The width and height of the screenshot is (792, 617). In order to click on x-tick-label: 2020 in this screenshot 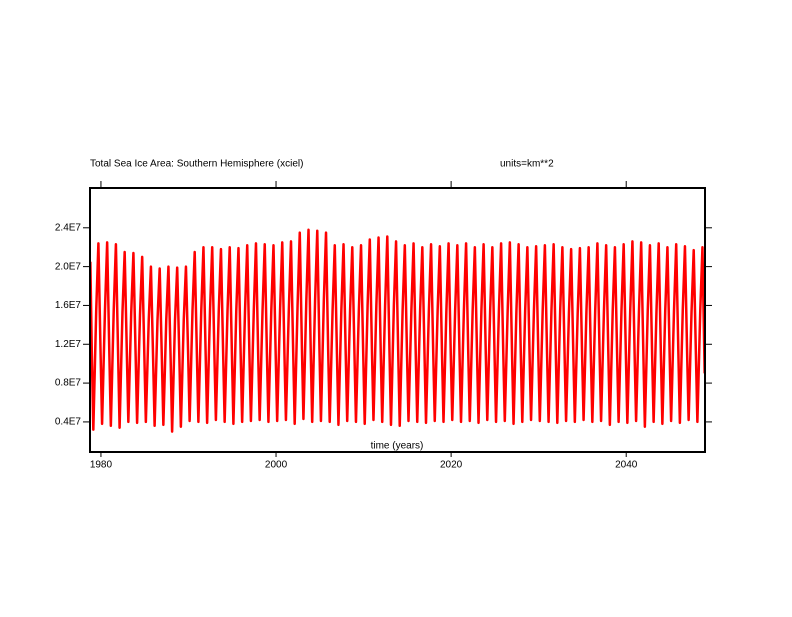, I will do `click(451, 465)`.